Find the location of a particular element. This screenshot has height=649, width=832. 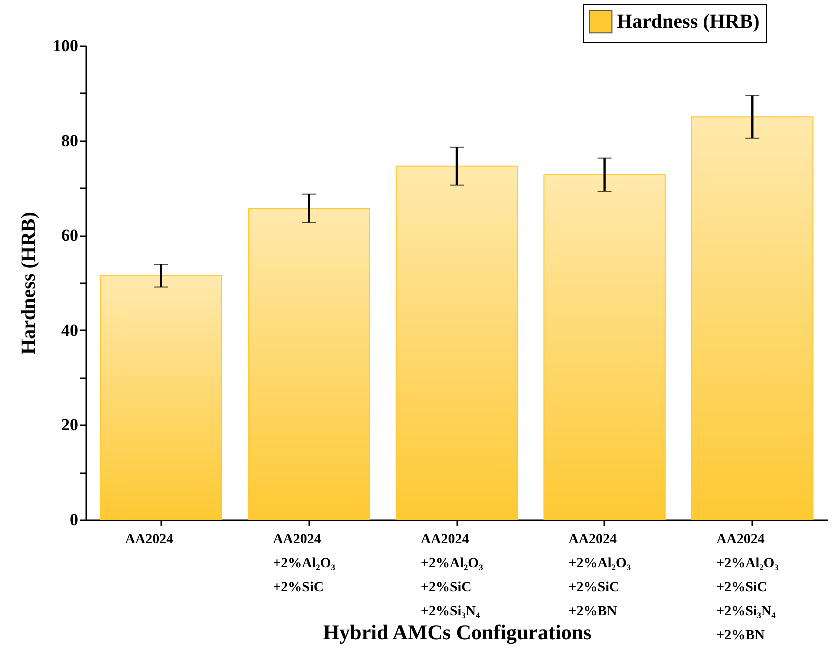

x-tick-label: AA2024 is located at coordinates (149, 540).